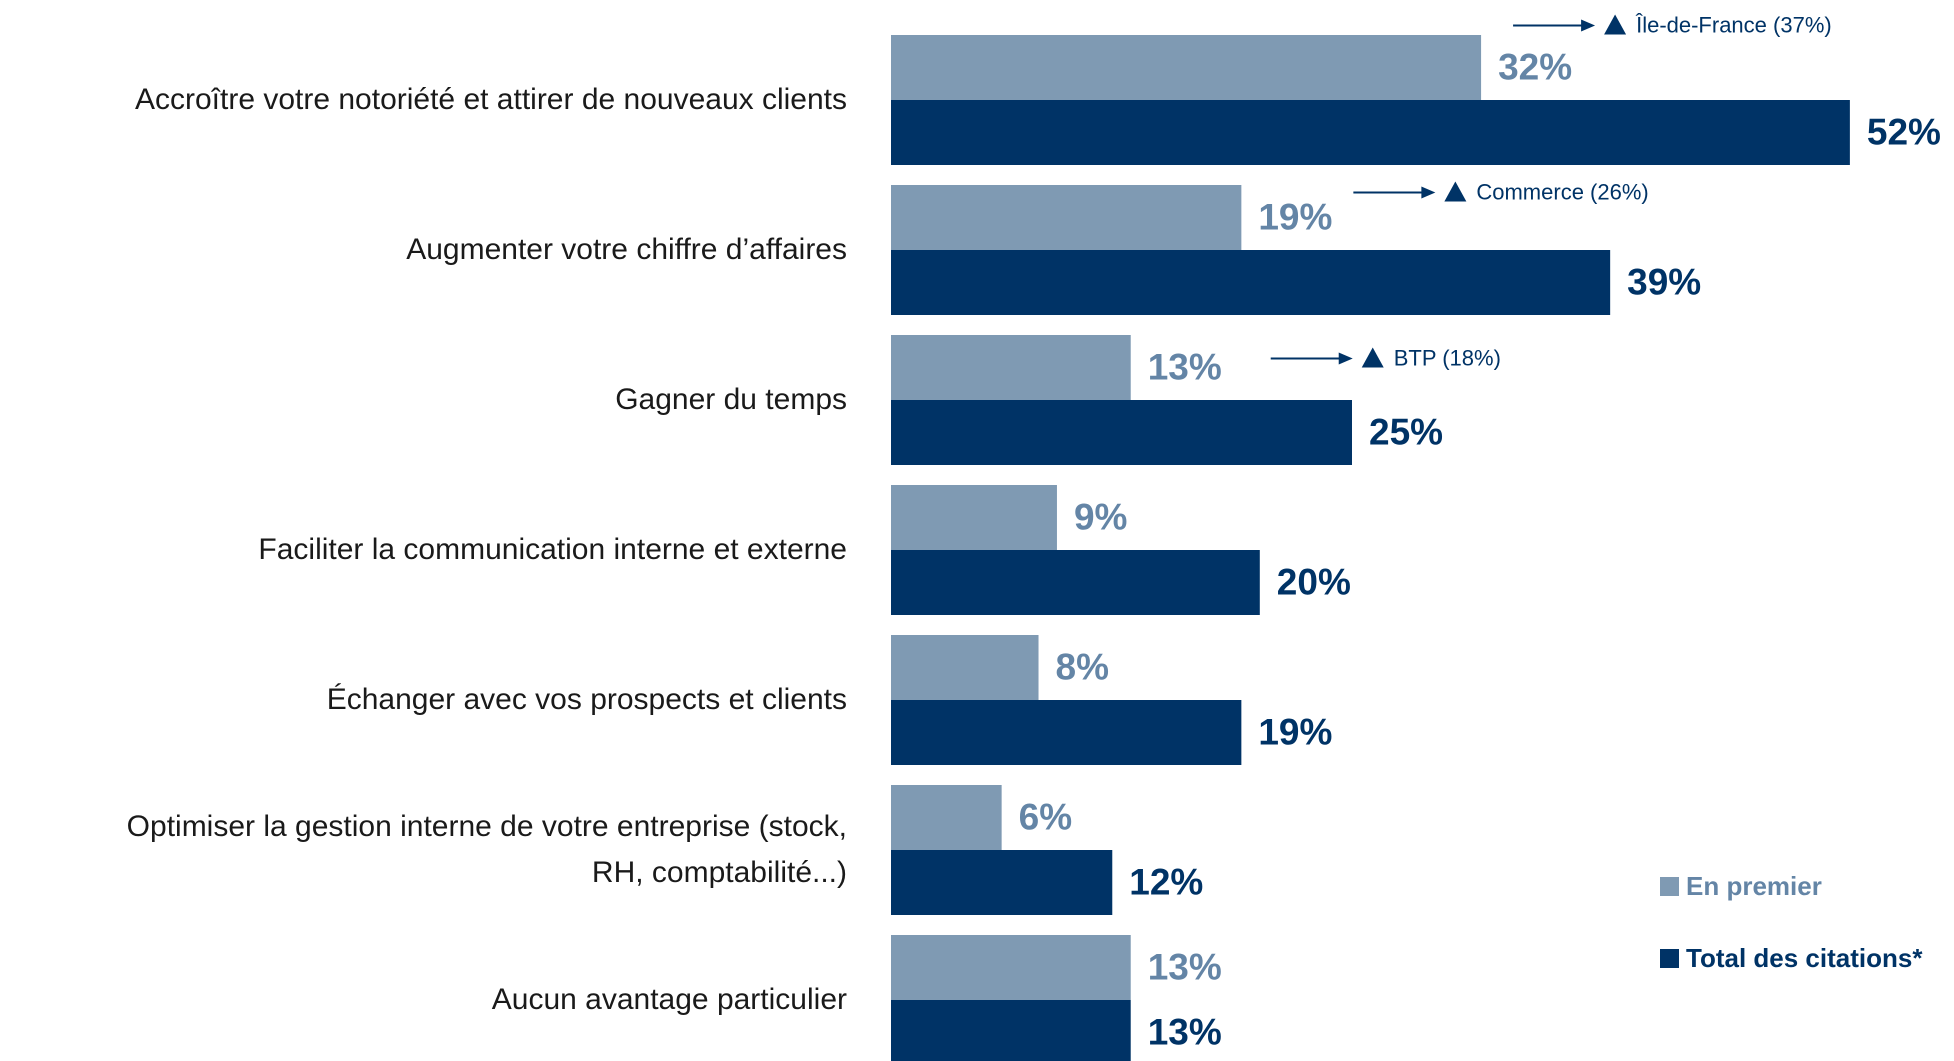 The height and width of the screenshot is (1061, 1954). Describe the element at coordinates (1754, 886) in the screenshot. I see `legend-label: En premier` at that location.